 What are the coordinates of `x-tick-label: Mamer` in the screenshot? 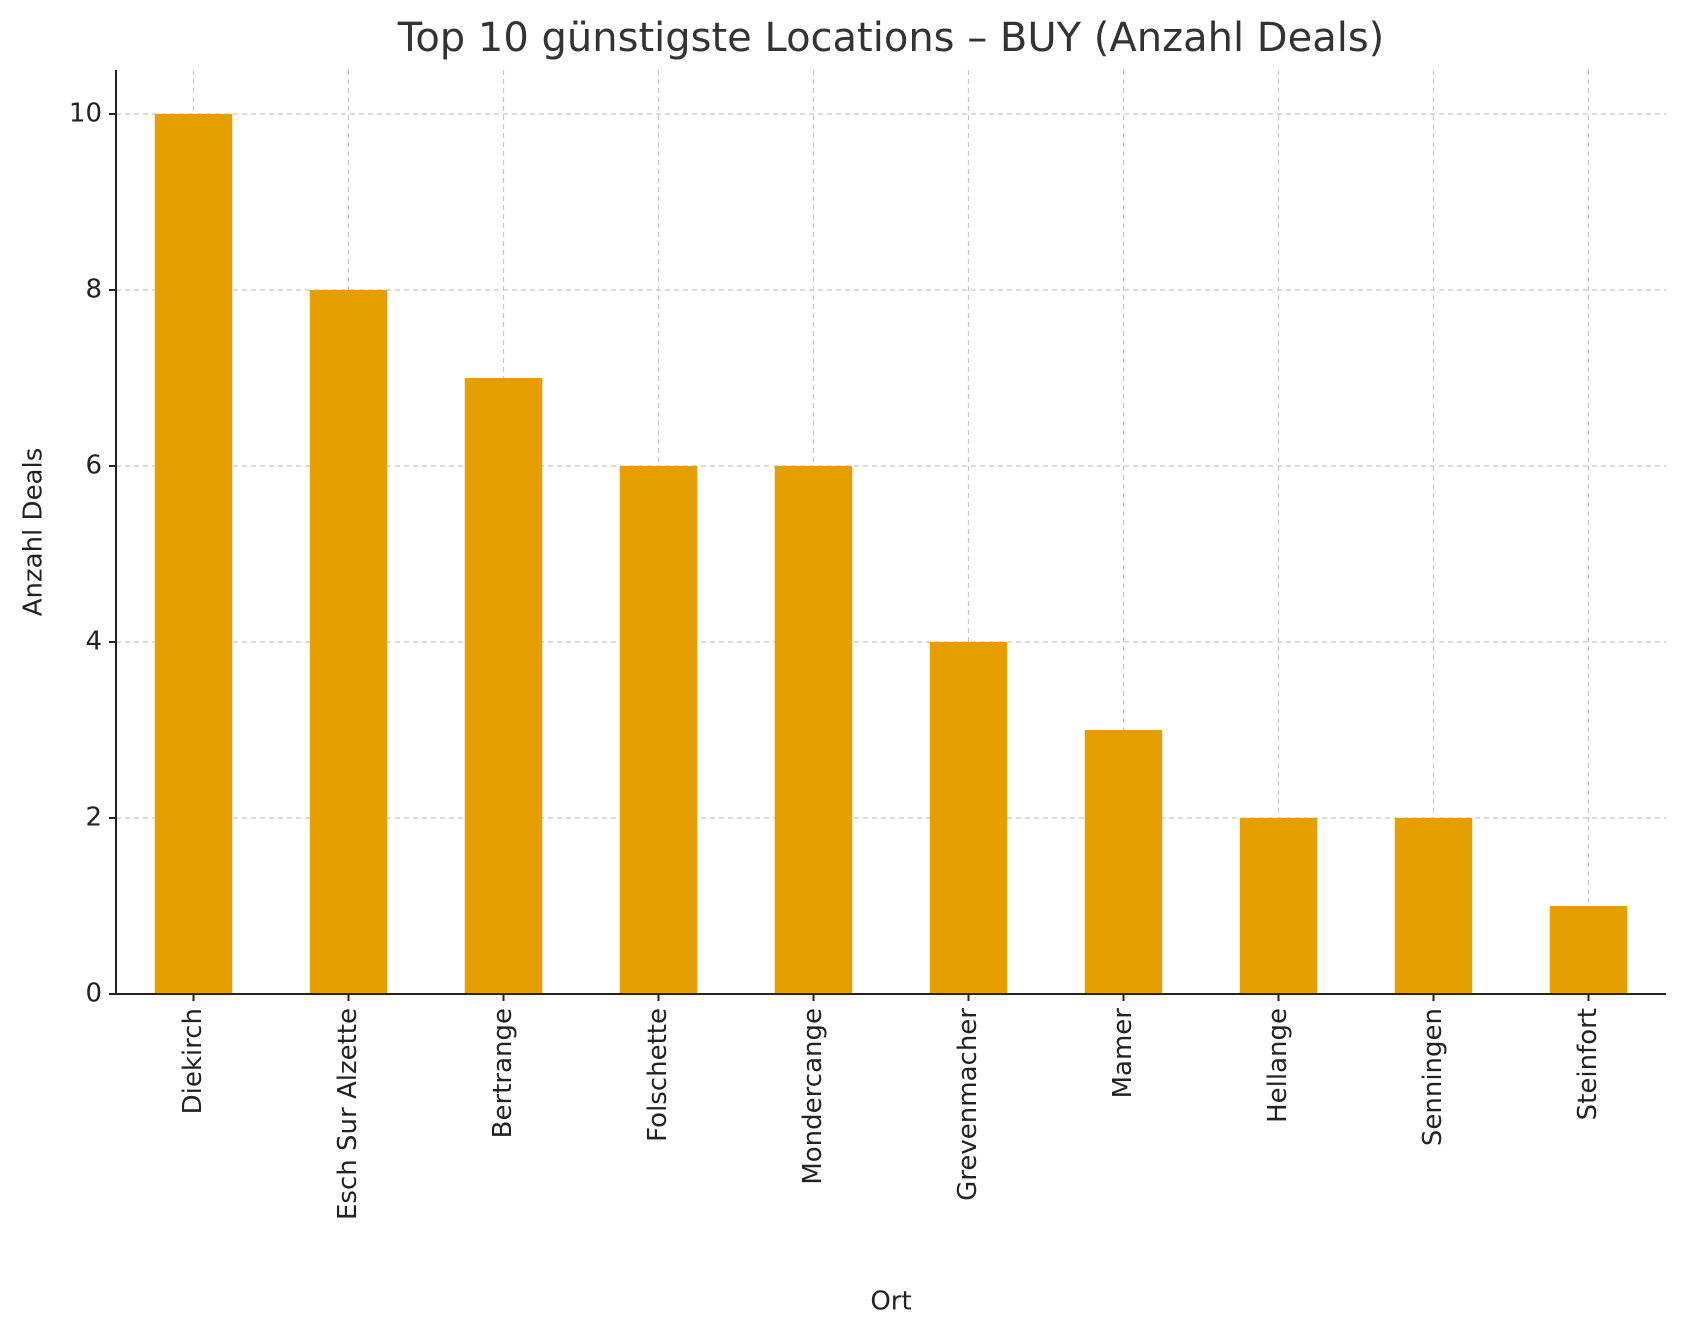 It's located at (1123, 1053).